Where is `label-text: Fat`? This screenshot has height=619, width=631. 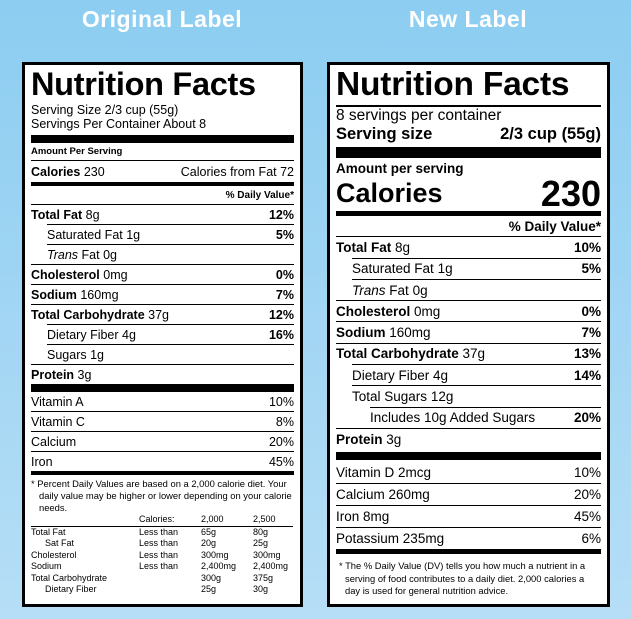 label-text: Fat is located at coordinates (90, 254).